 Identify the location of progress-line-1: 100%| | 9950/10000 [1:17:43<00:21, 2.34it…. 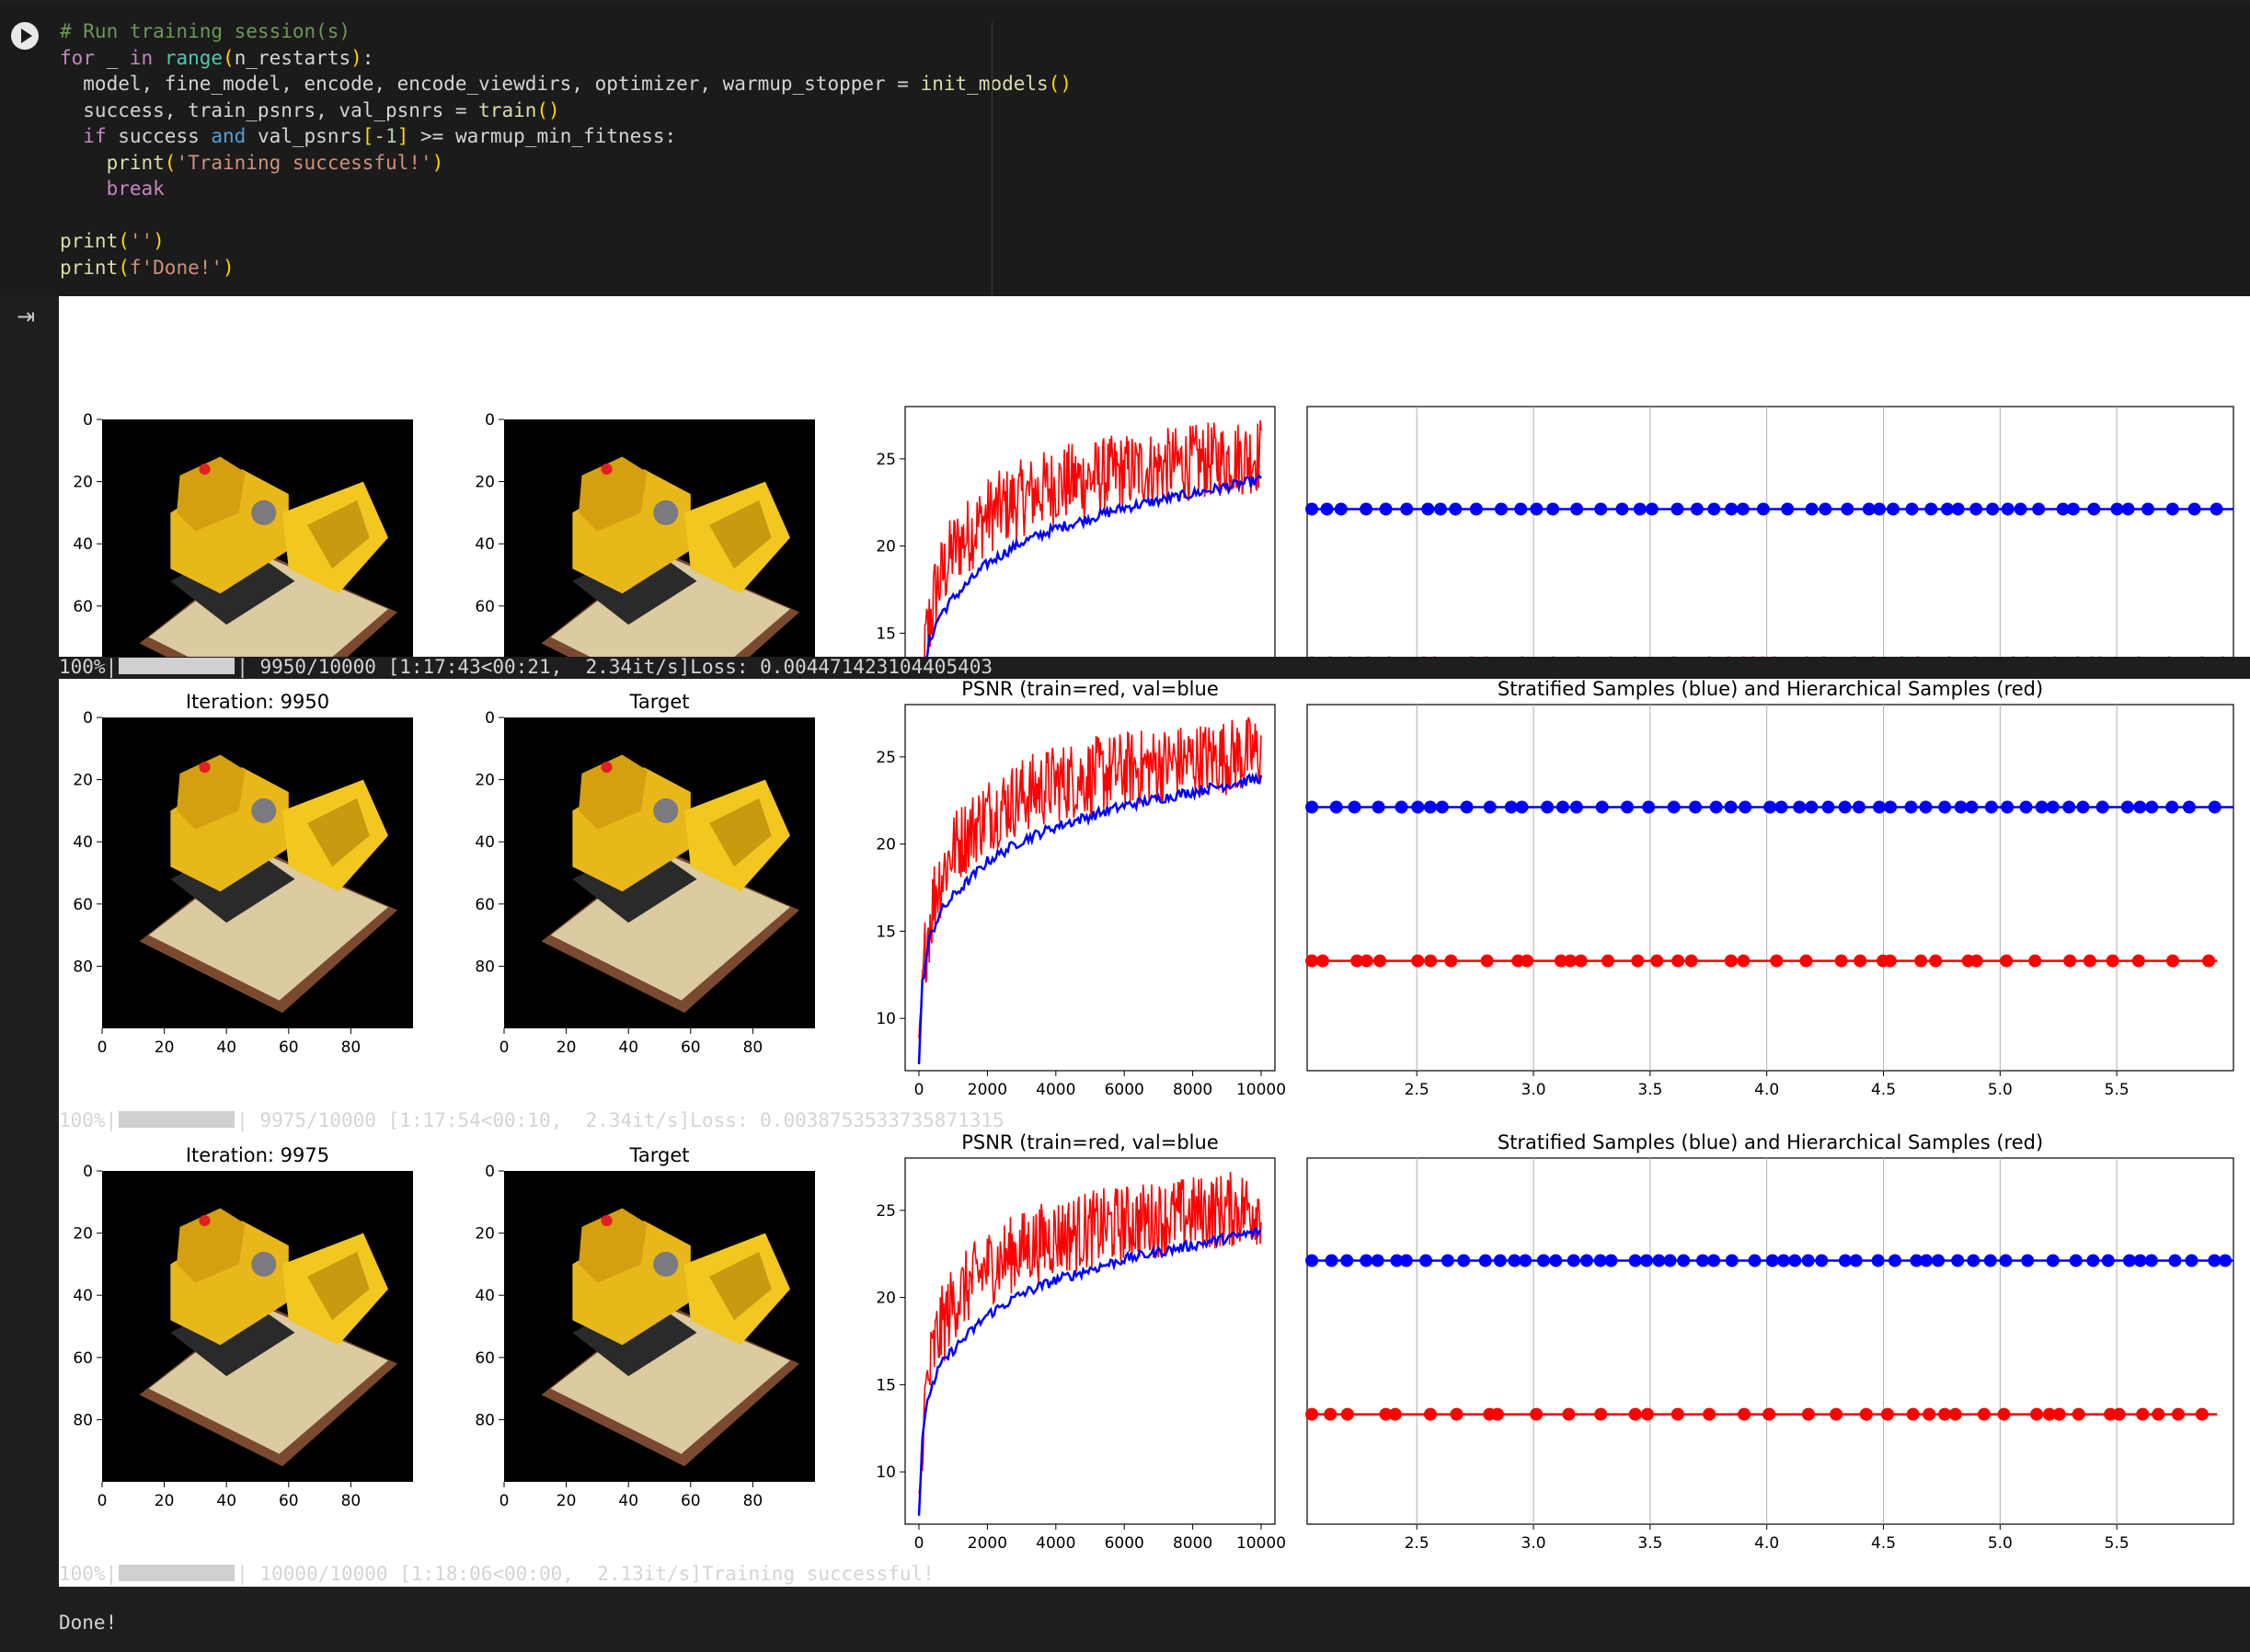
(526, 667).